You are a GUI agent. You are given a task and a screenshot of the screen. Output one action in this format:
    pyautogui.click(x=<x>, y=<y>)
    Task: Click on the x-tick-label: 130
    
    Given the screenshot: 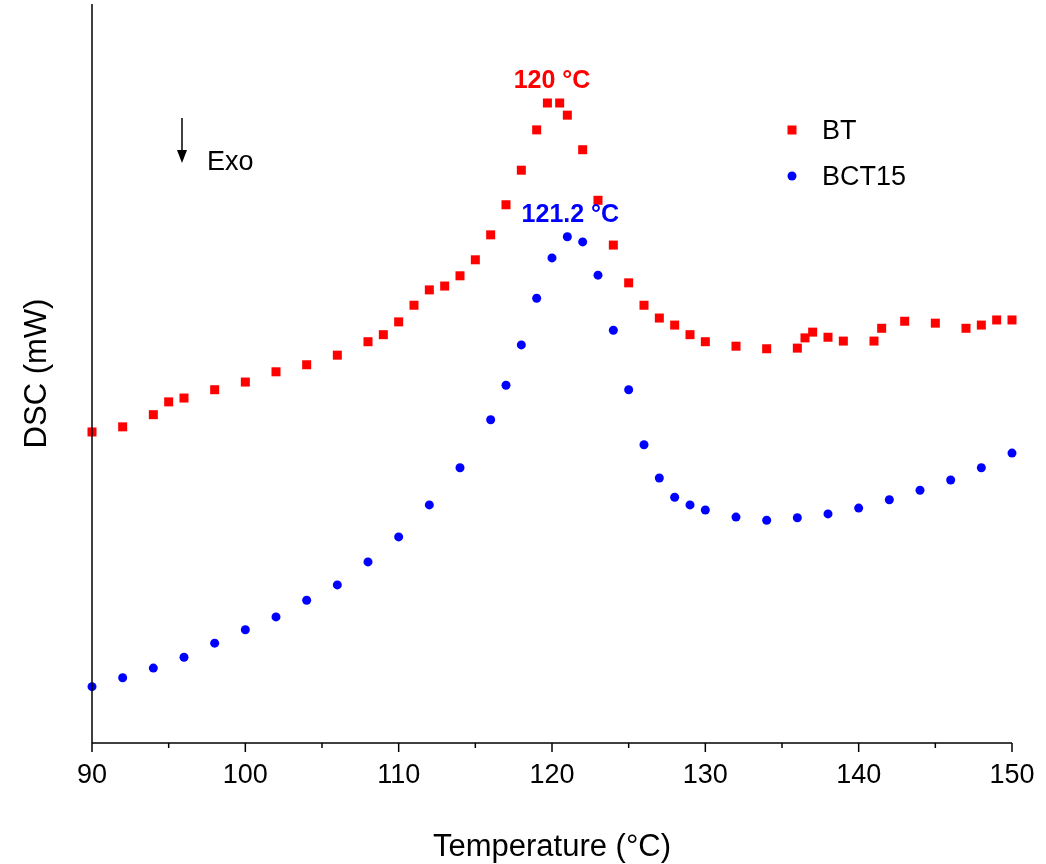 What is the action you would take?
    pyautogui.click(x=705, y=774)
    